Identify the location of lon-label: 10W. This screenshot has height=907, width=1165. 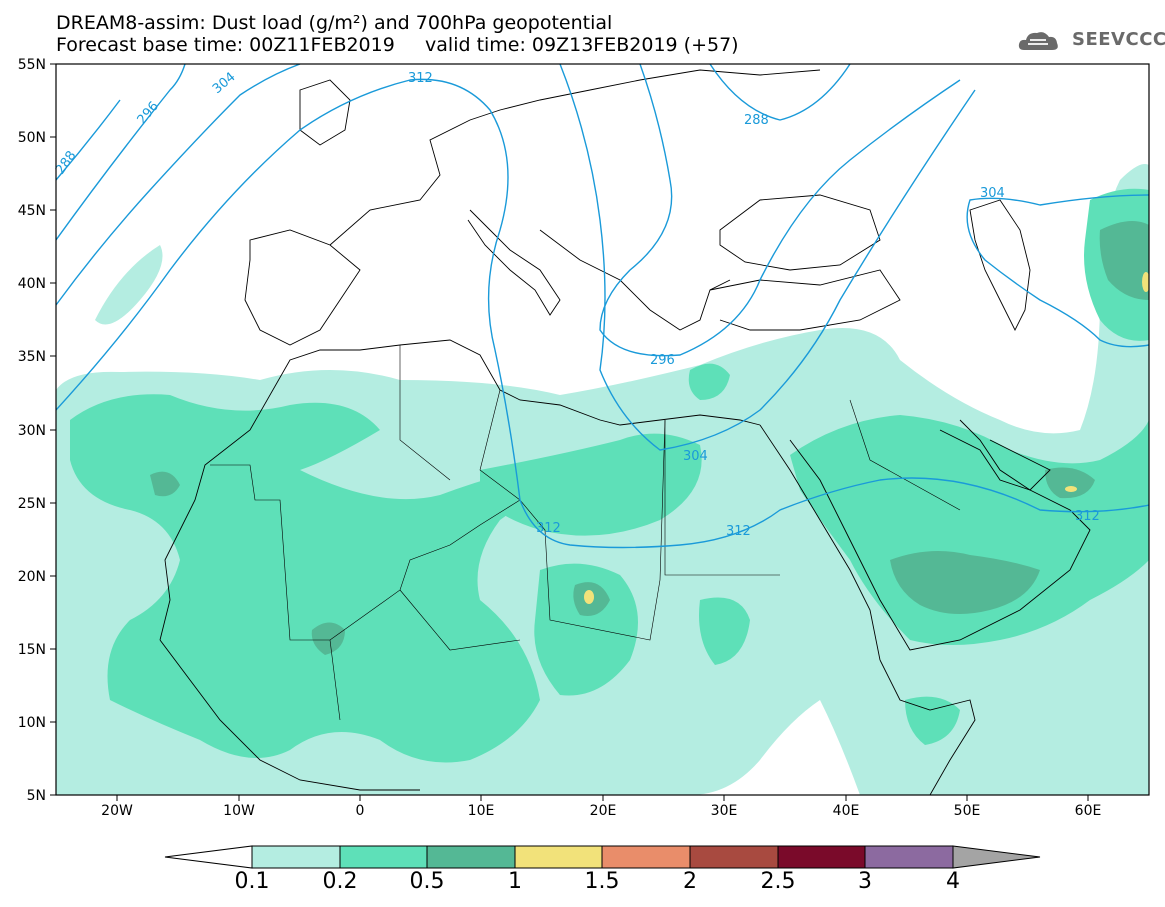
(239, 811).